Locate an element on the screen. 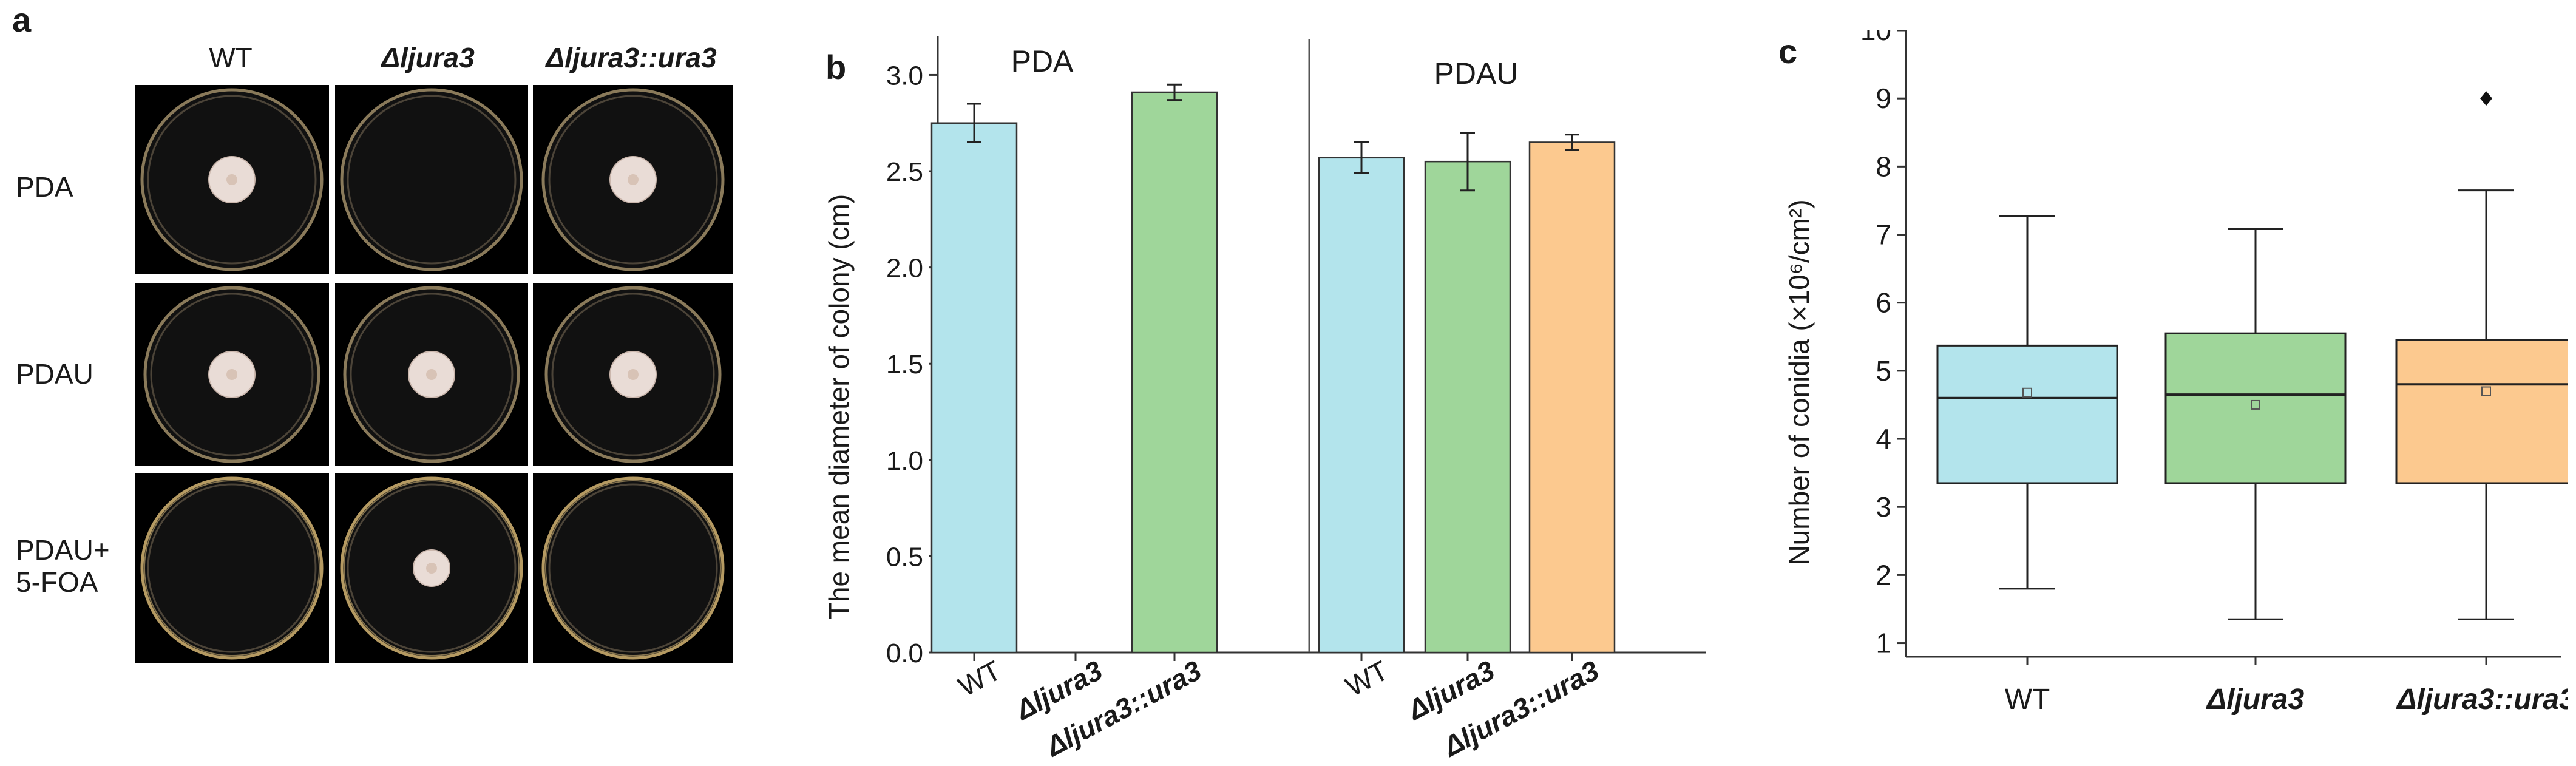  chart-c-ylabel: Number of conidia (×10⁶/cm²) is located at coordinates (1799, 382).